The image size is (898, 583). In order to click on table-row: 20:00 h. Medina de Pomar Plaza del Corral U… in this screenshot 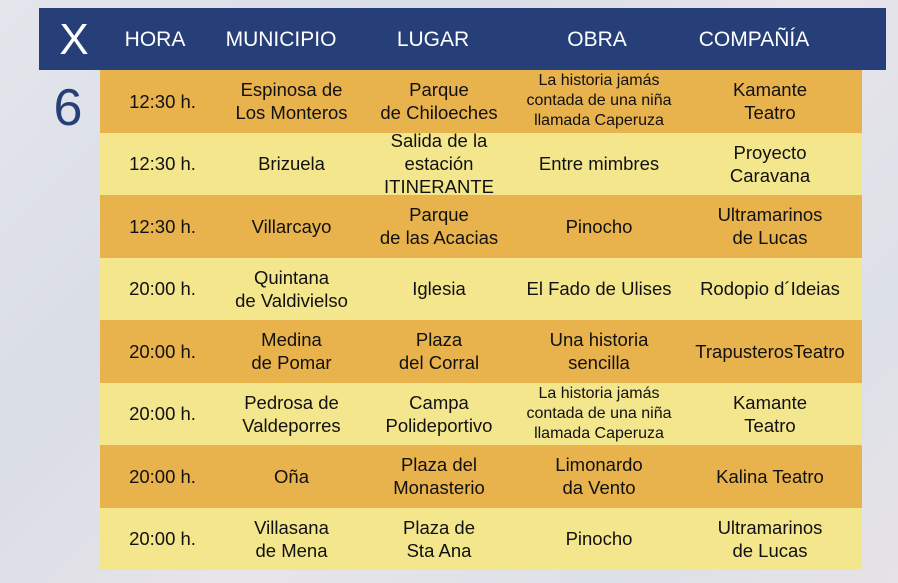, I will do `click(481, 351)`.